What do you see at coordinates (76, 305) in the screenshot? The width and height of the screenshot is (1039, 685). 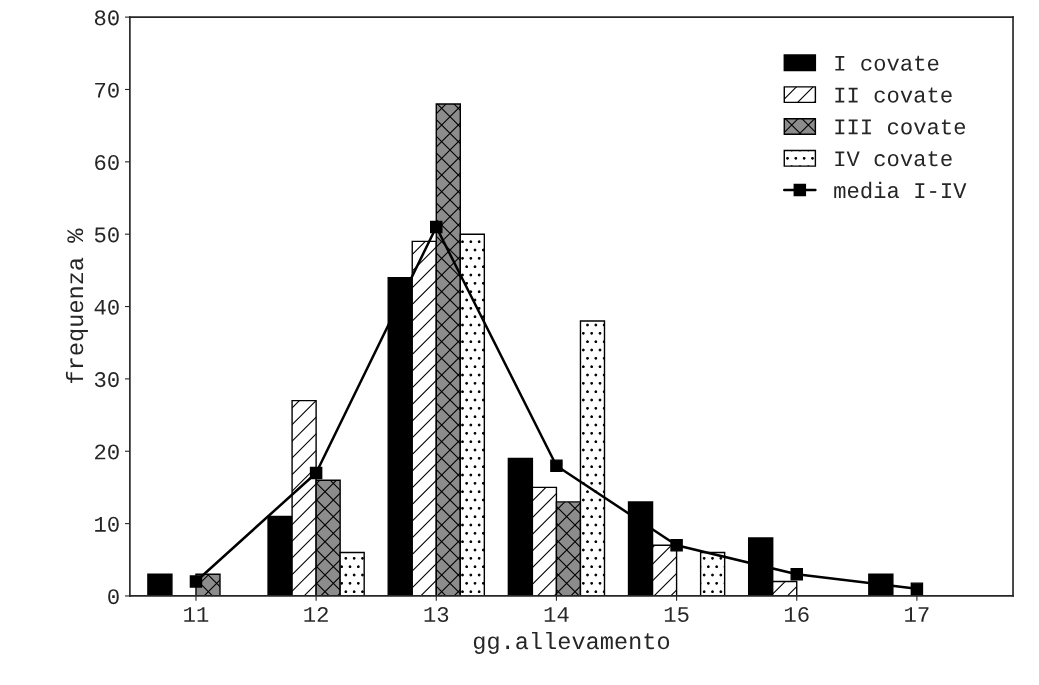 I see `y-axis-title: frequenza %` at bounding box center [76, 305].